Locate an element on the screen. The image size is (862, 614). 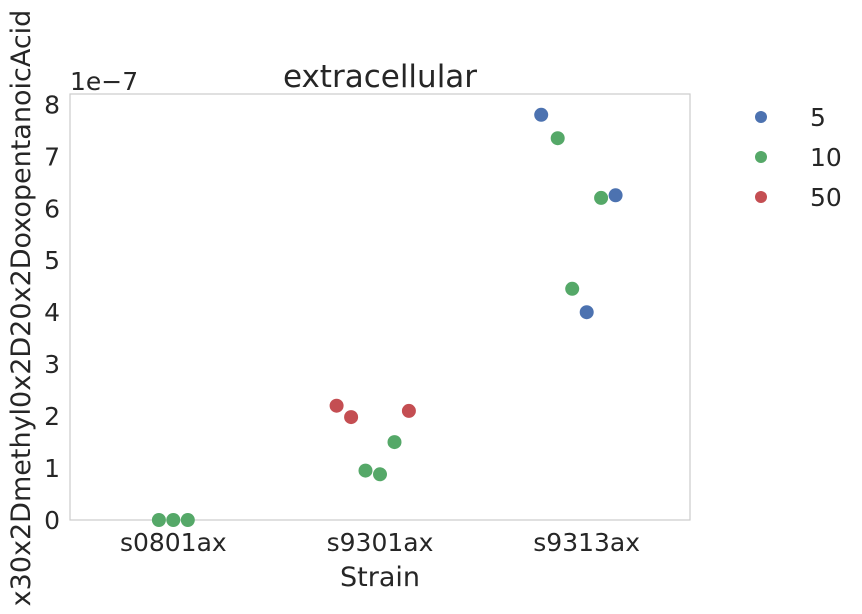
y-tick-label: 7 is located at coordinates (52, 156).